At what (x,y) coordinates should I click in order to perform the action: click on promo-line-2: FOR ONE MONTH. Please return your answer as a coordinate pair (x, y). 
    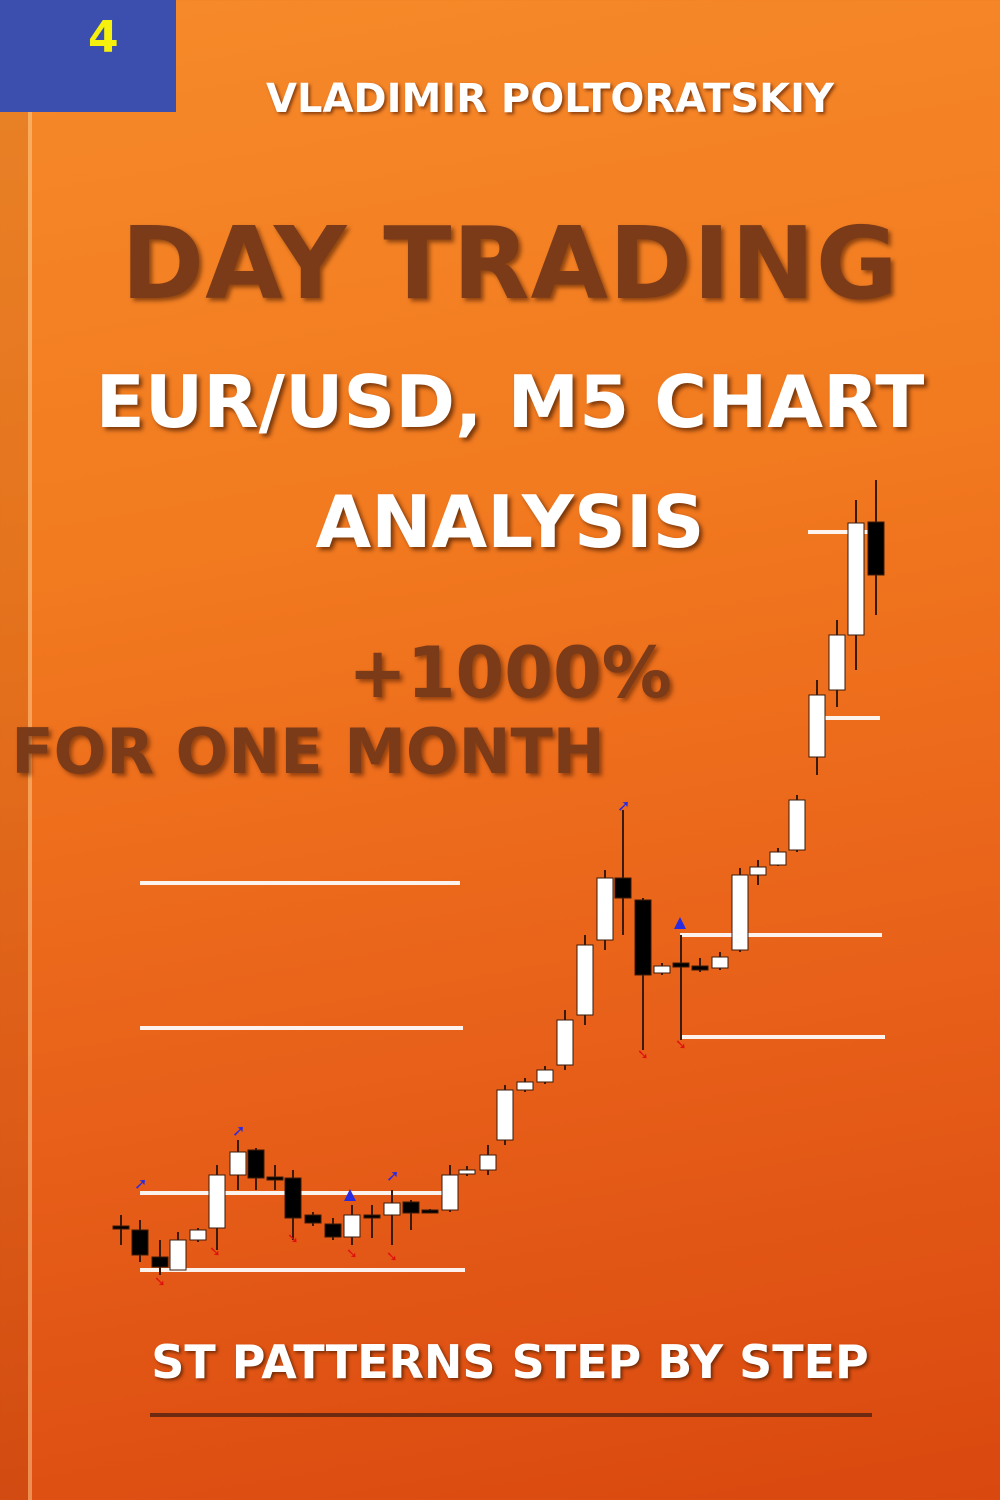
    Looking at the image, I should click on (308, 751).